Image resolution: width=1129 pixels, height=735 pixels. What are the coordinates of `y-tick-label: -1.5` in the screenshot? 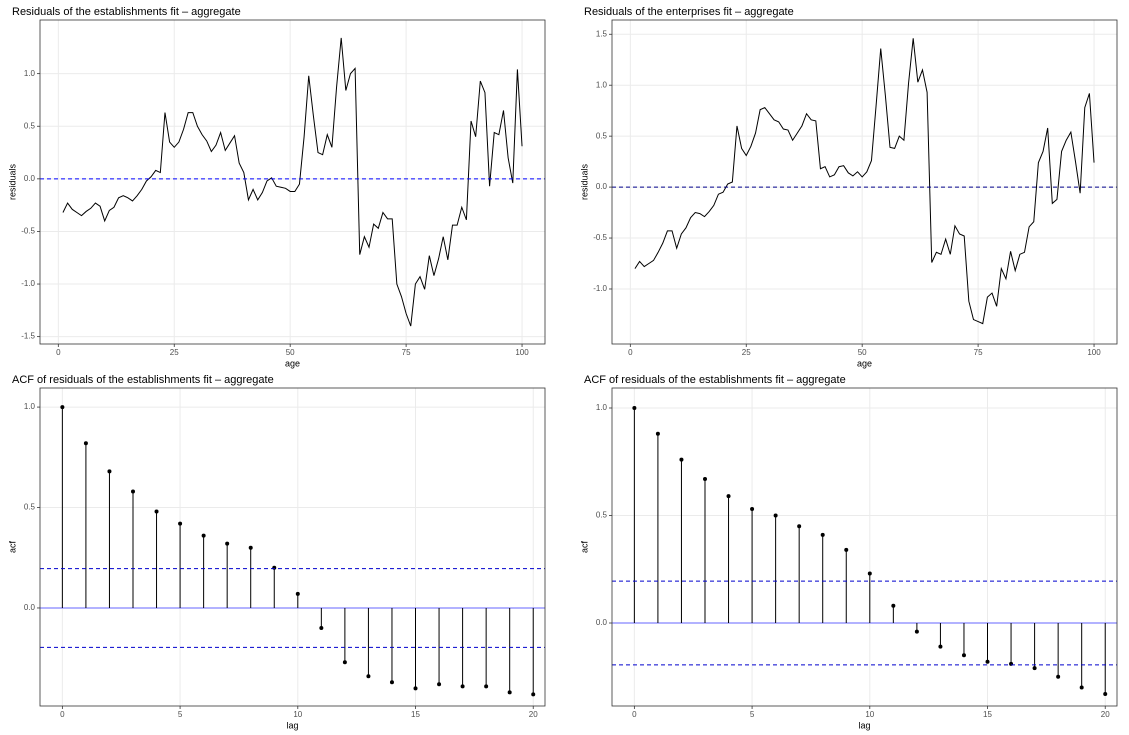 It's located at (28, 336).